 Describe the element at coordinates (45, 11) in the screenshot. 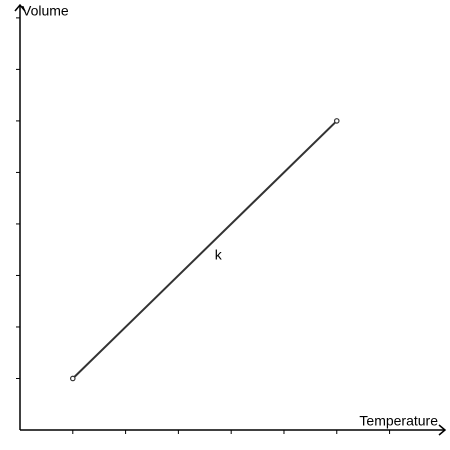

I see `y-axis-label: Volume` at that location.